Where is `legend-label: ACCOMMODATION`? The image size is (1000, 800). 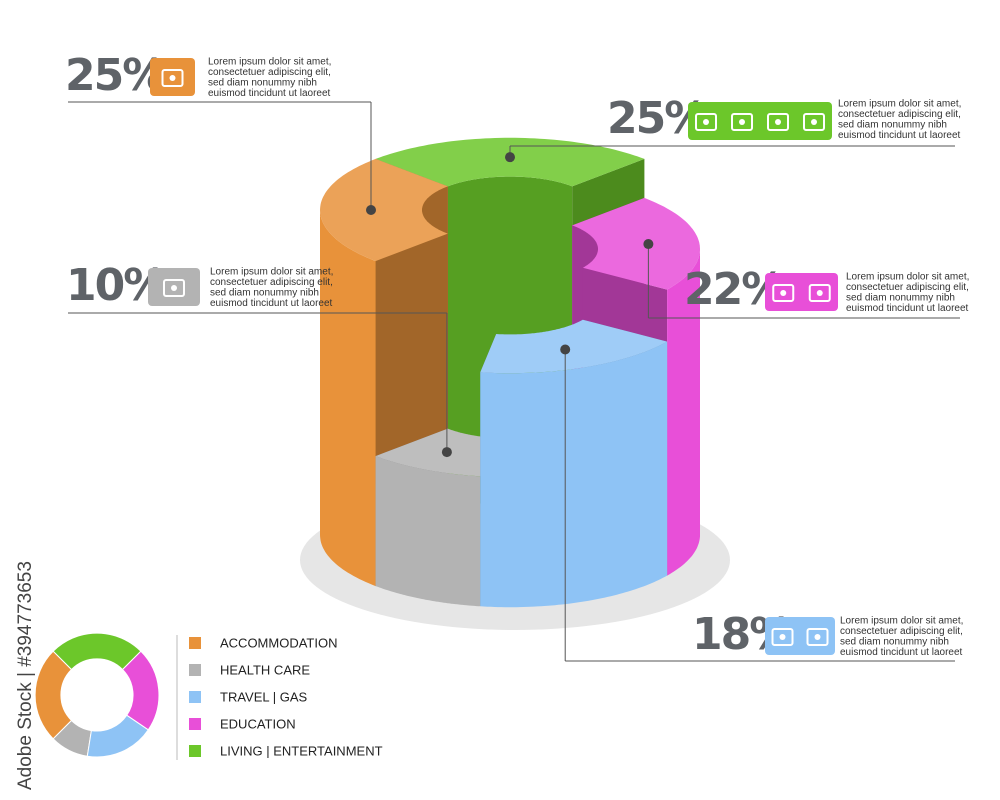 legend-label: ACCOMMODATION is located at coordinates (278, 642).